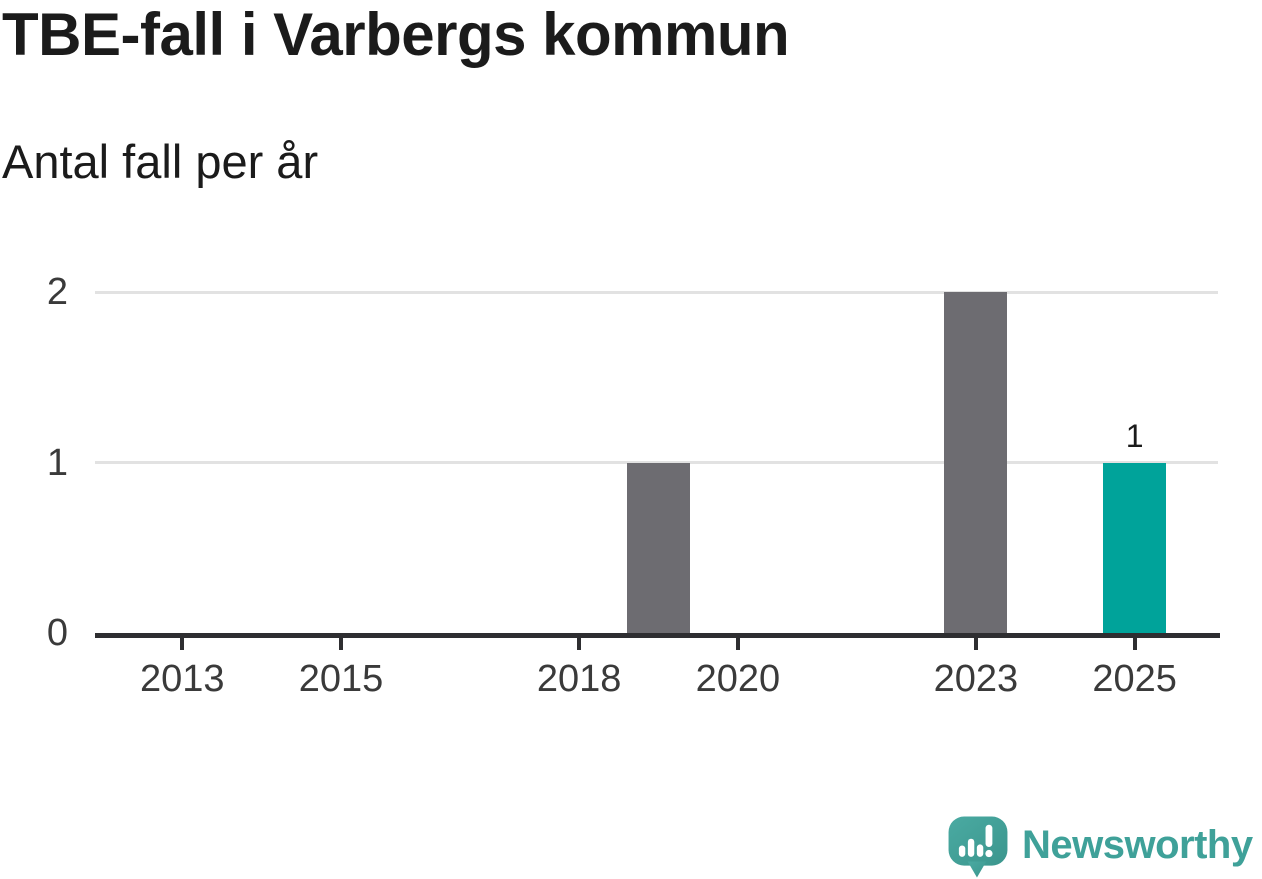  What do you see at coordinates (1134, 435) in the screenshot?
I see `value-label-2025: 1` at bounding box center [1134, 435].